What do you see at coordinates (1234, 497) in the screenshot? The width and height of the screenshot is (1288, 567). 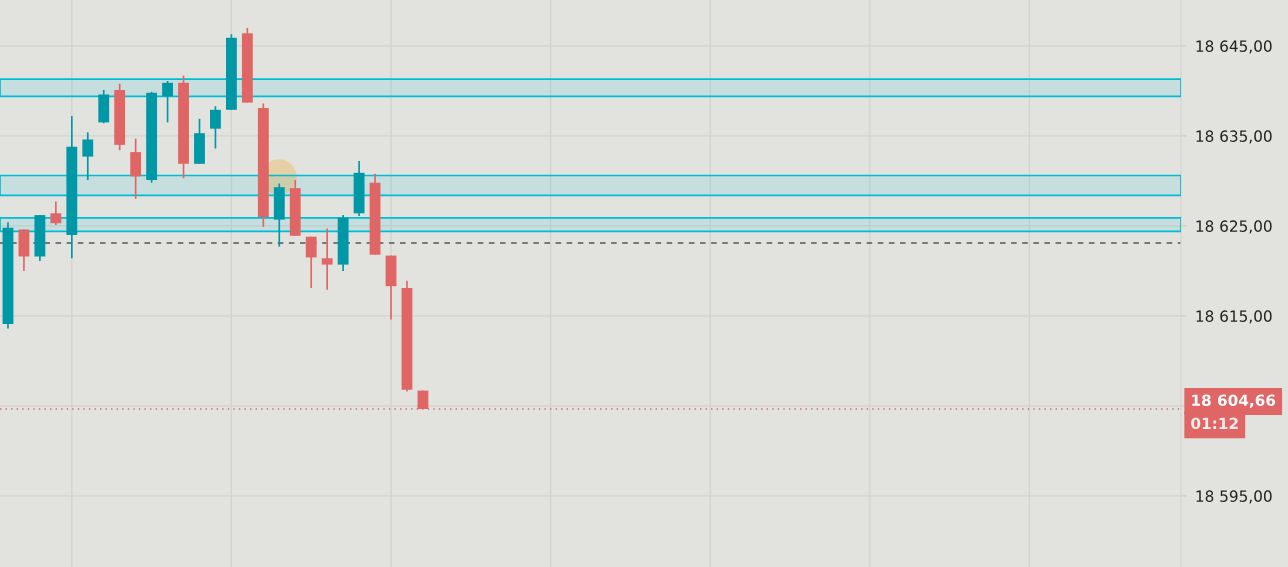 I see `y-tick-label: 18 595,00` at bounding box center [1234, 497].